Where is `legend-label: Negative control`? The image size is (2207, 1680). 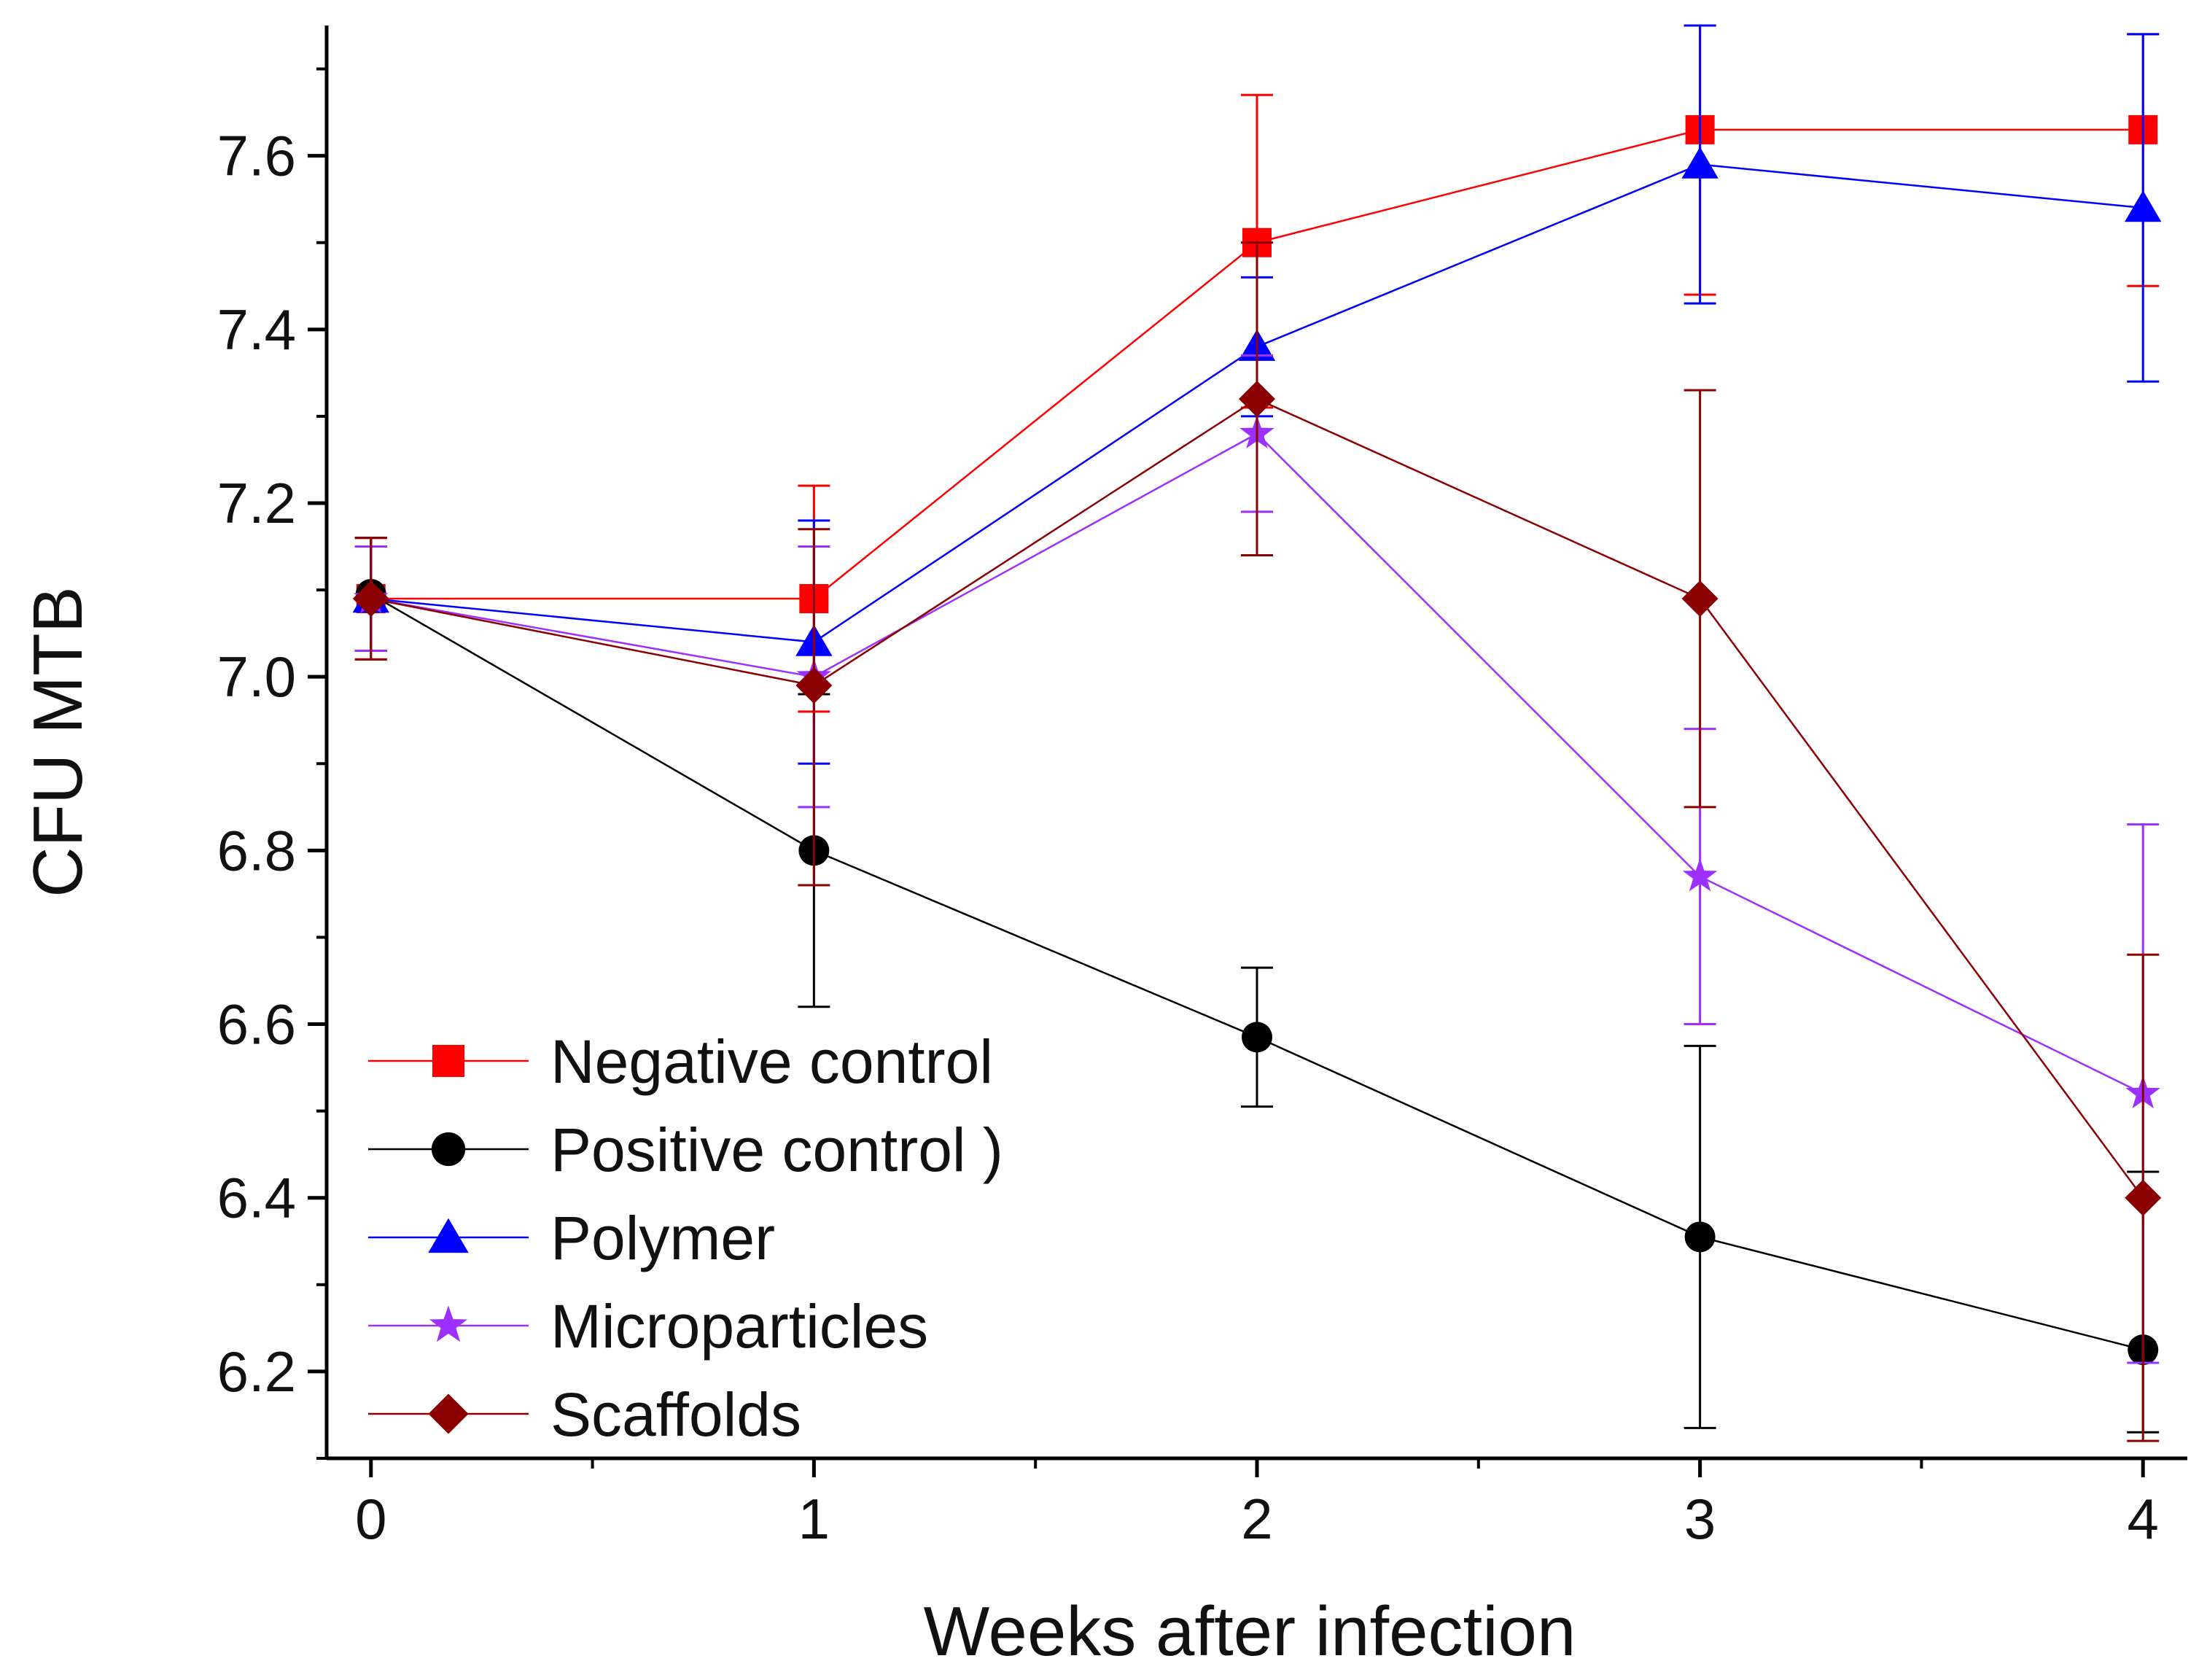
legend-label: Negative control is located at coordinates (772, 1061).